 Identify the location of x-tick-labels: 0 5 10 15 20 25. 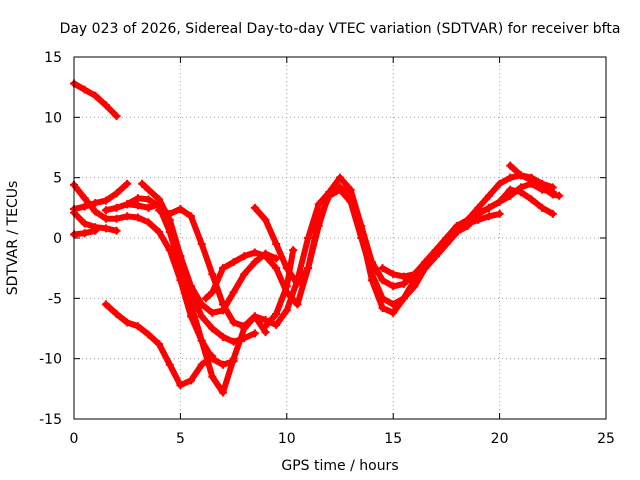
(342, 439).